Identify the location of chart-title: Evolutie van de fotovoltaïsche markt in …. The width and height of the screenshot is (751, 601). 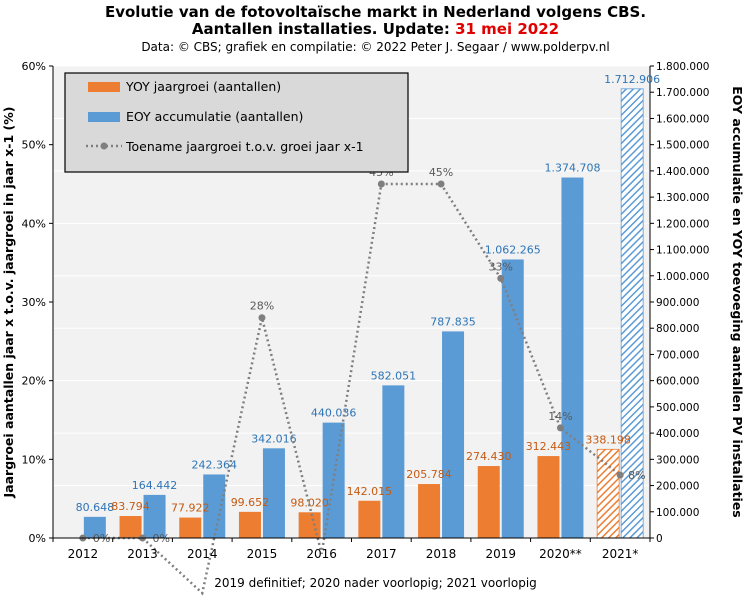
(375, 12).